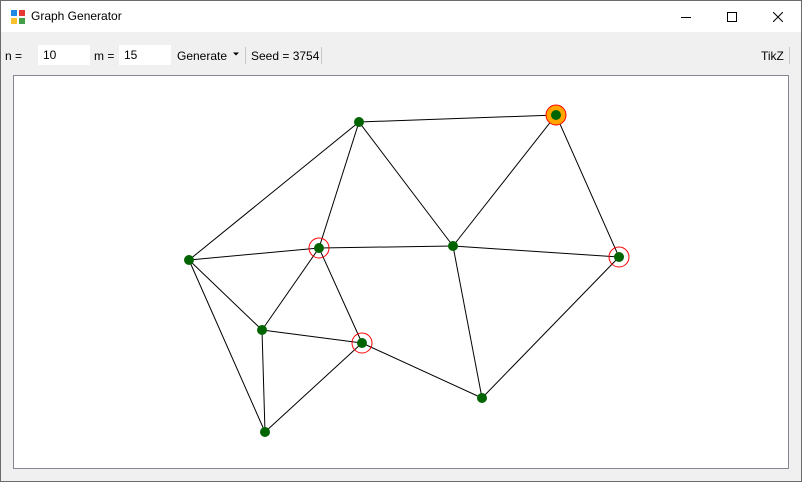 The width and height of the screenshot is (802, 482). What do you see at coordinates (772, 56) in the screenshot?
I see `tikz-button: TikZ` at bounding box center [772, 56].